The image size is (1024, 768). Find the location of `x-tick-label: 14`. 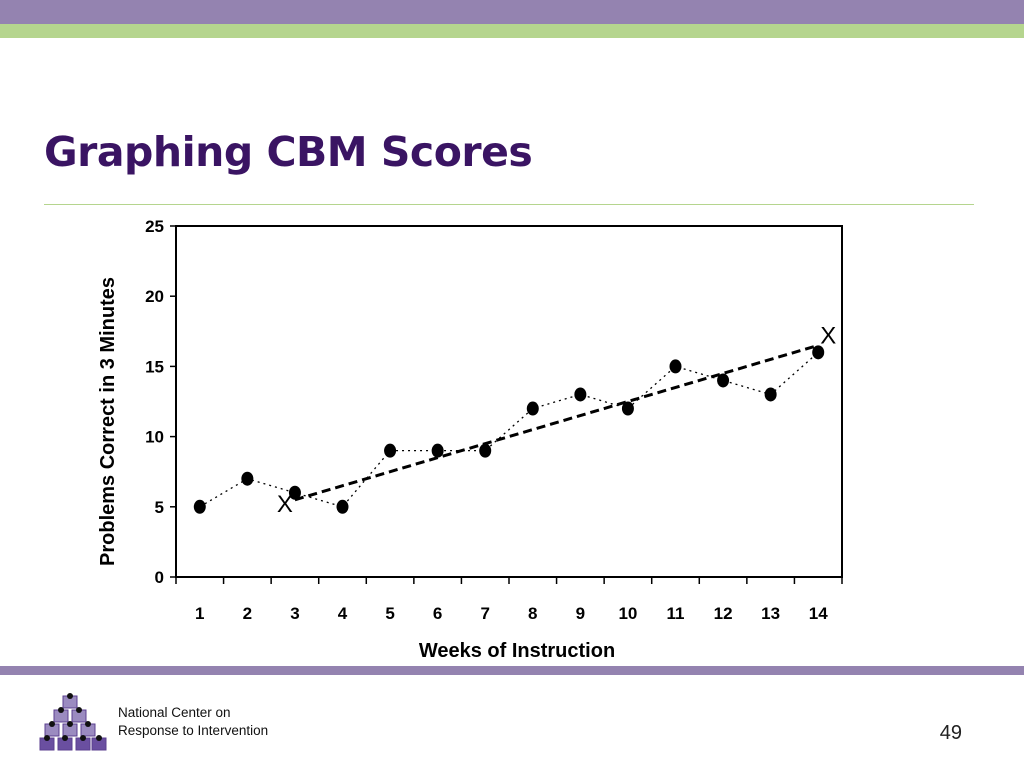

x-tick-label: 14 is located at coordinates (818, 613).